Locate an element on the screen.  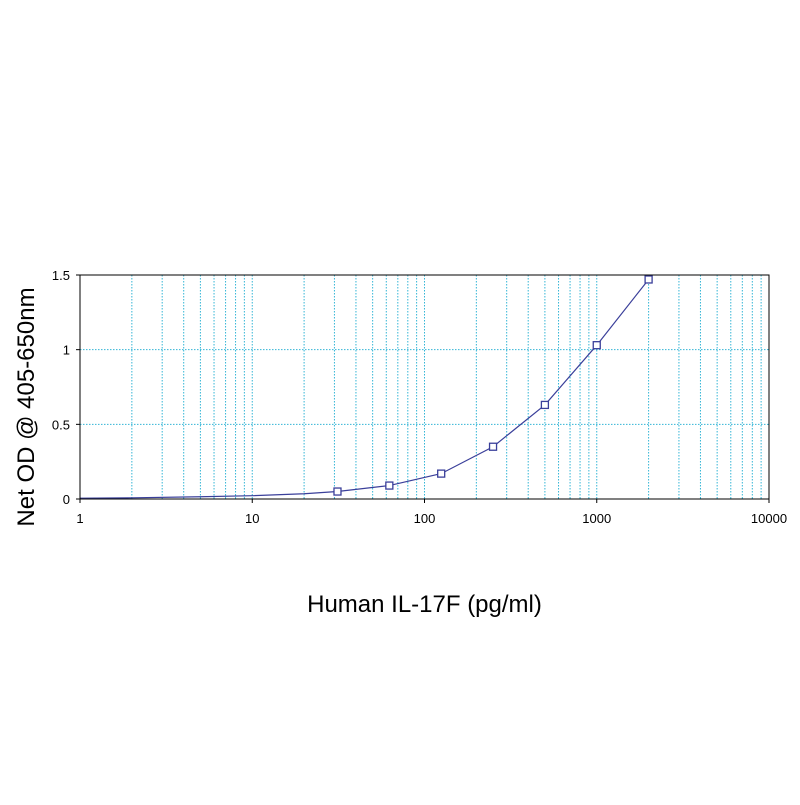
y-axis-title: Net OD @ 405-650nm is located at coordinates (26, 406).